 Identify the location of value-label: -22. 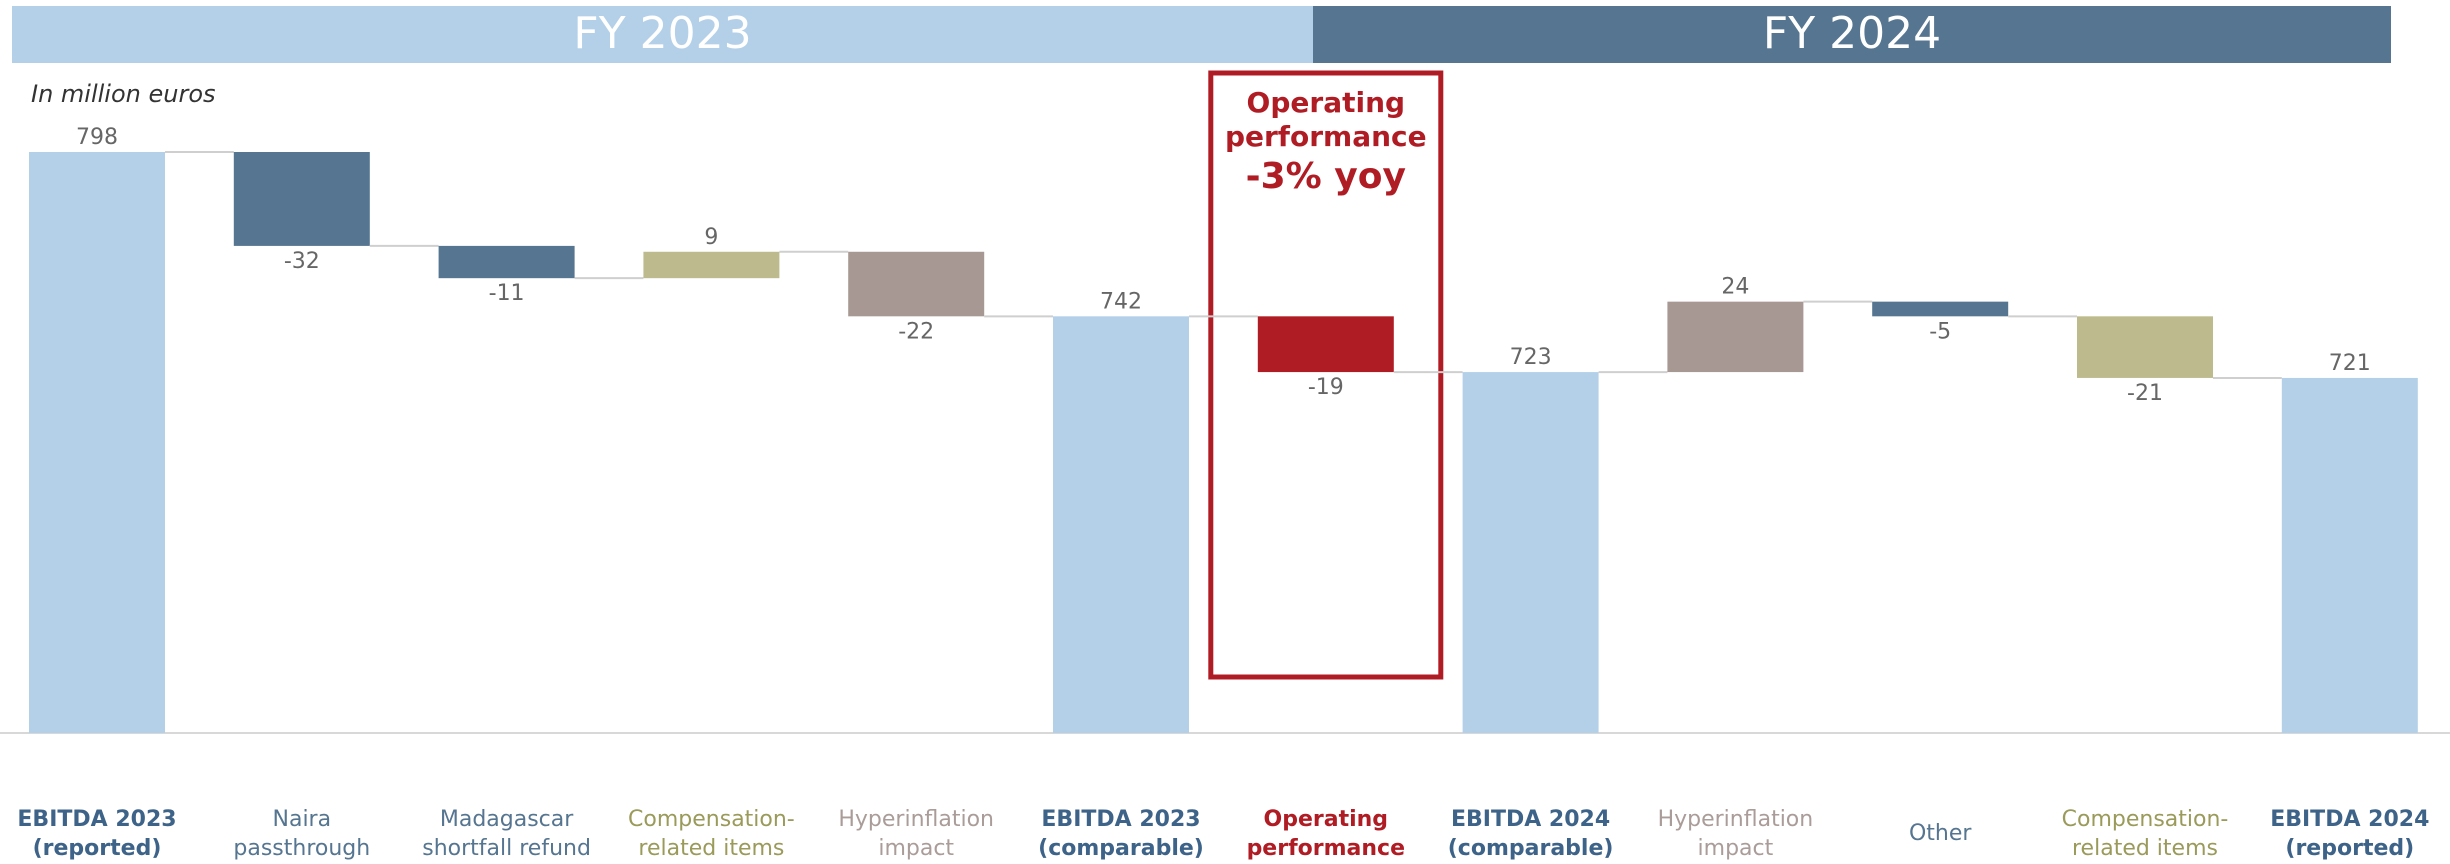
(916, 331).